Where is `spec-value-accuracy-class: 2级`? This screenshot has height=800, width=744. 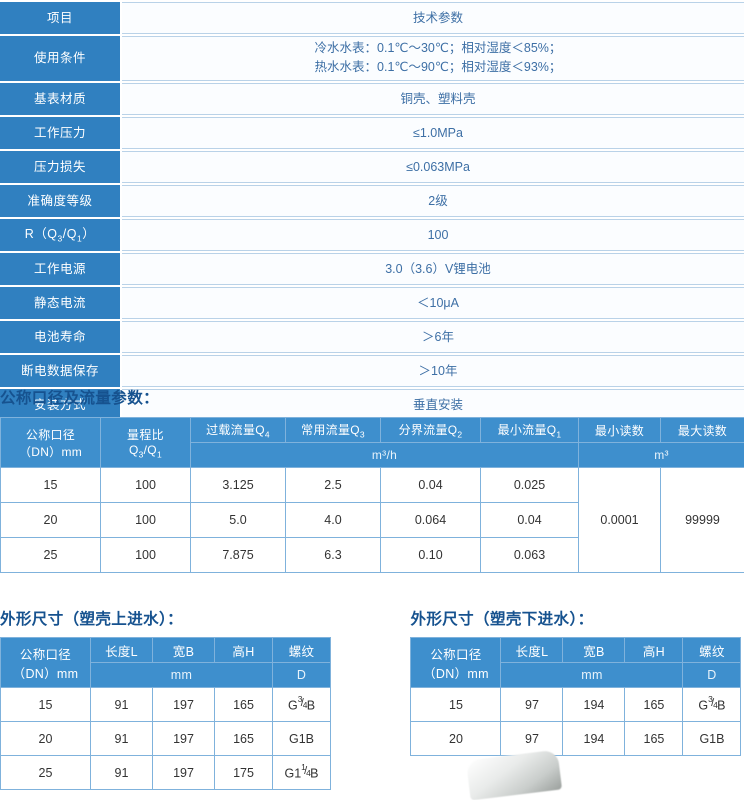
spec-value-accuracy-class: 2级 is located at coordinates (433, 201).